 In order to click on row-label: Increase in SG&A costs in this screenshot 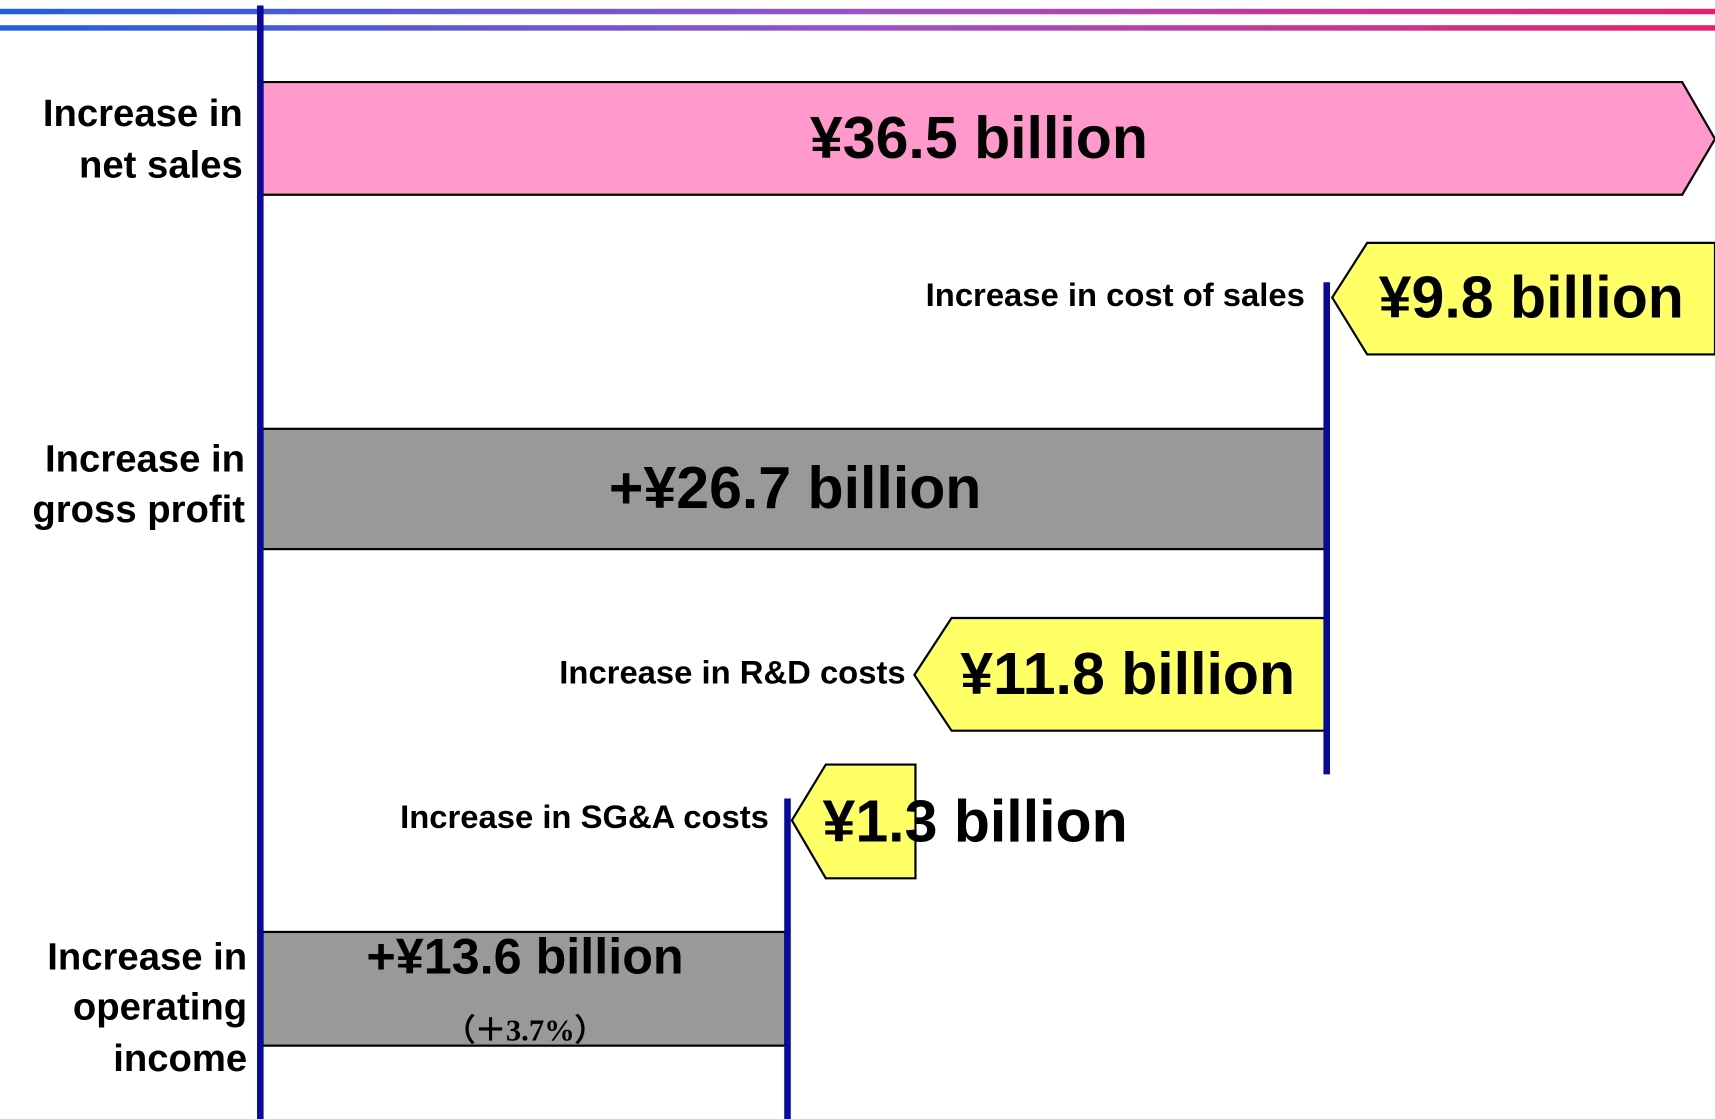, I will do `click(584, 816)`.